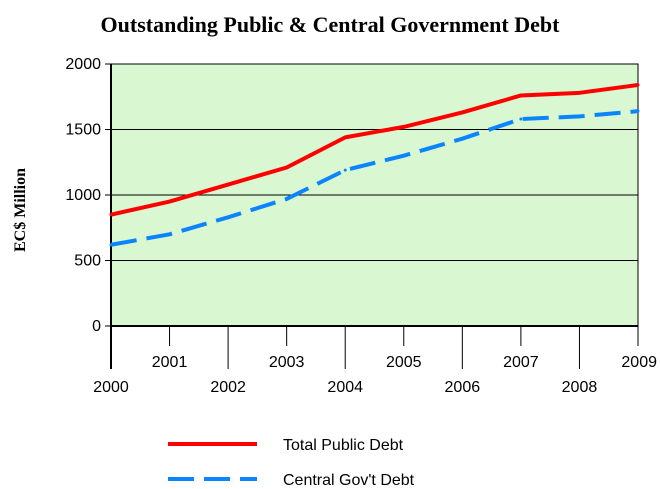  I want to click on x-tick-label: 2001, so click(170, 362).